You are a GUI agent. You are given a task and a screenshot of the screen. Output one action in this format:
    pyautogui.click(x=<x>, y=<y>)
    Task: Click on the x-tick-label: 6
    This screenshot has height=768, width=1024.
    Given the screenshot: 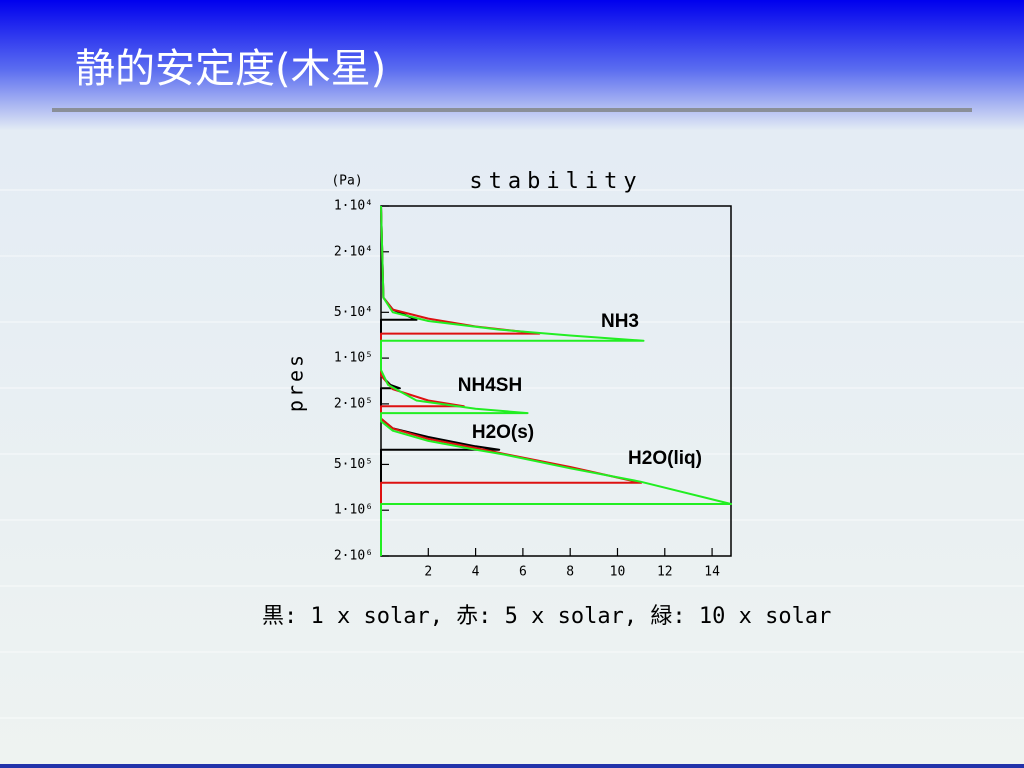 What is the action you would take?
    pyautogui.click(x=523, y=572)
    